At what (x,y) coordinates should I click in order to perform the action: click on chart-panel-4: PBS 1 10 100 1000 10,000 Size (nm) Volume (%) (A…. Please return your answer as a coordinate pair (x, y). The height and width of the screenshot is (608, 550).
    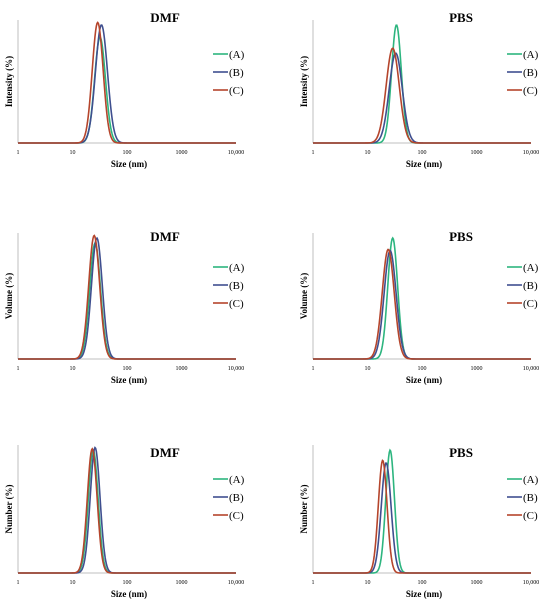
    Looking at the image, I should click on (419, 307).